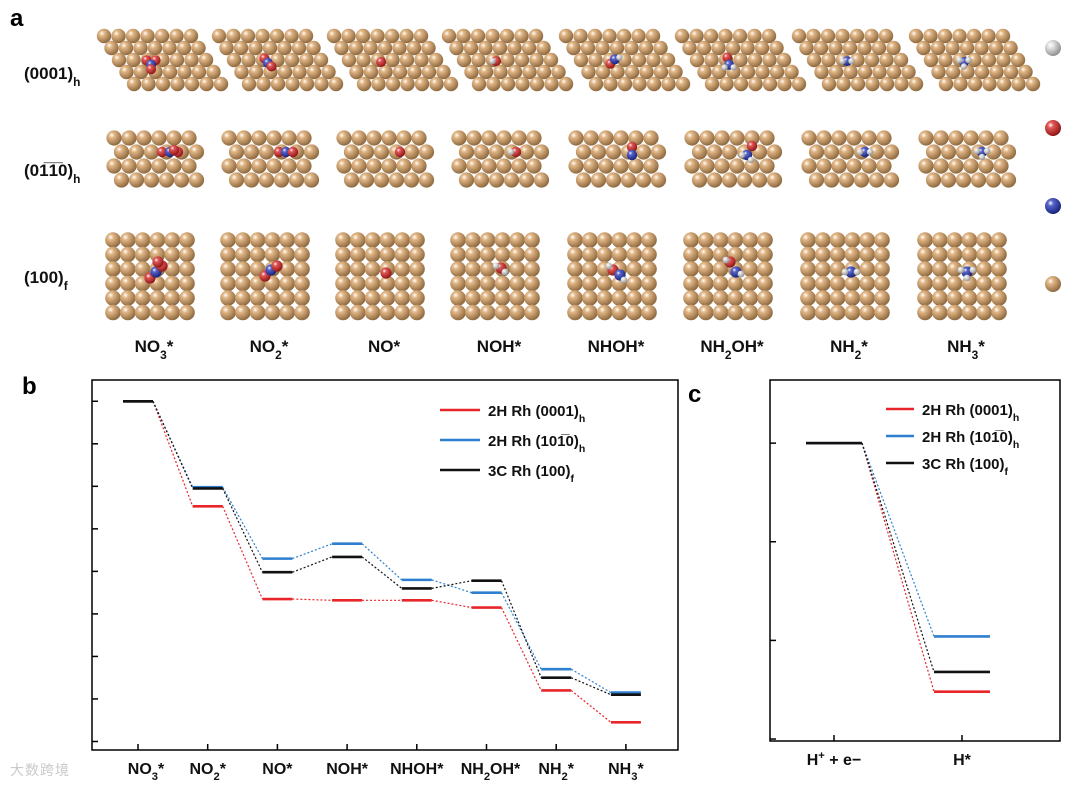 The height and width of the screenshot is (791, 1080). What do you see at coordinates (223, 769) in the screenshot?
I see `x-tick-label-1-part: *` at bounding box center [223, 769].